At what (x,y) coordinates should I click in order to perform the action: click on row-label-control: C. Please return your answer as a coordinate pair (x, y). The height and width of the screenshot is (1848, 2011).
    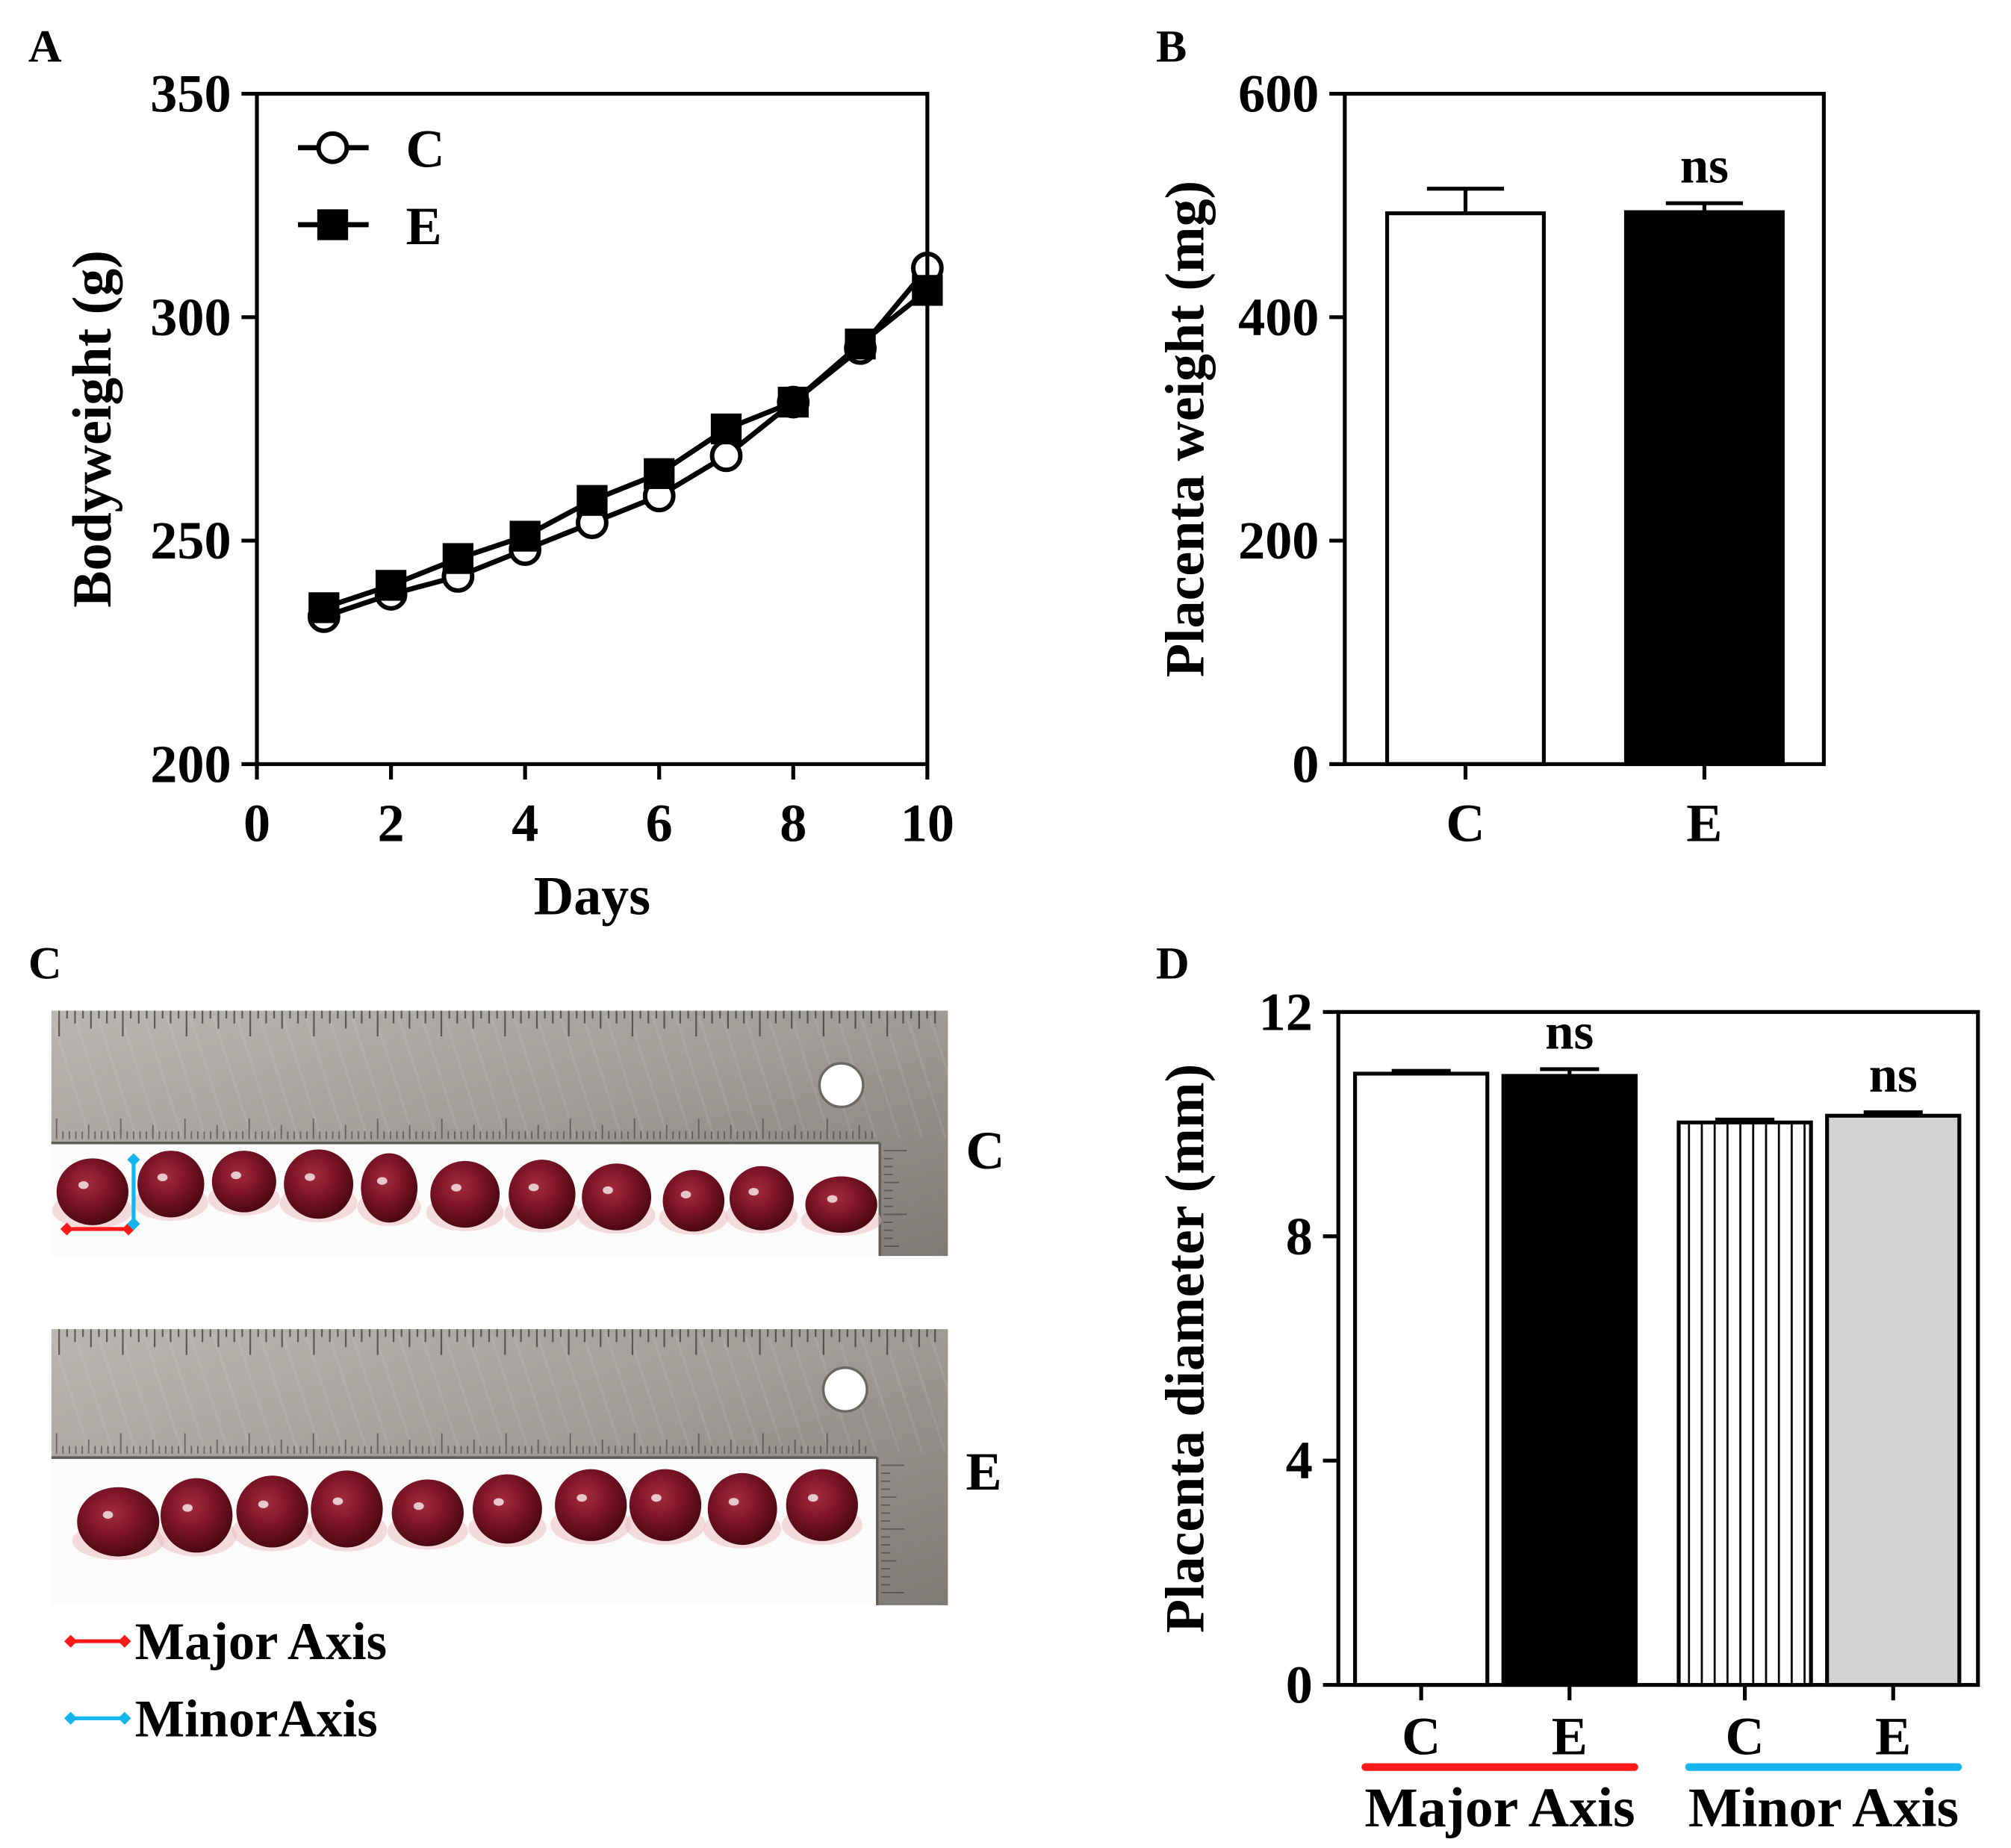
    Looking at the image, I should click on (985, 1150).